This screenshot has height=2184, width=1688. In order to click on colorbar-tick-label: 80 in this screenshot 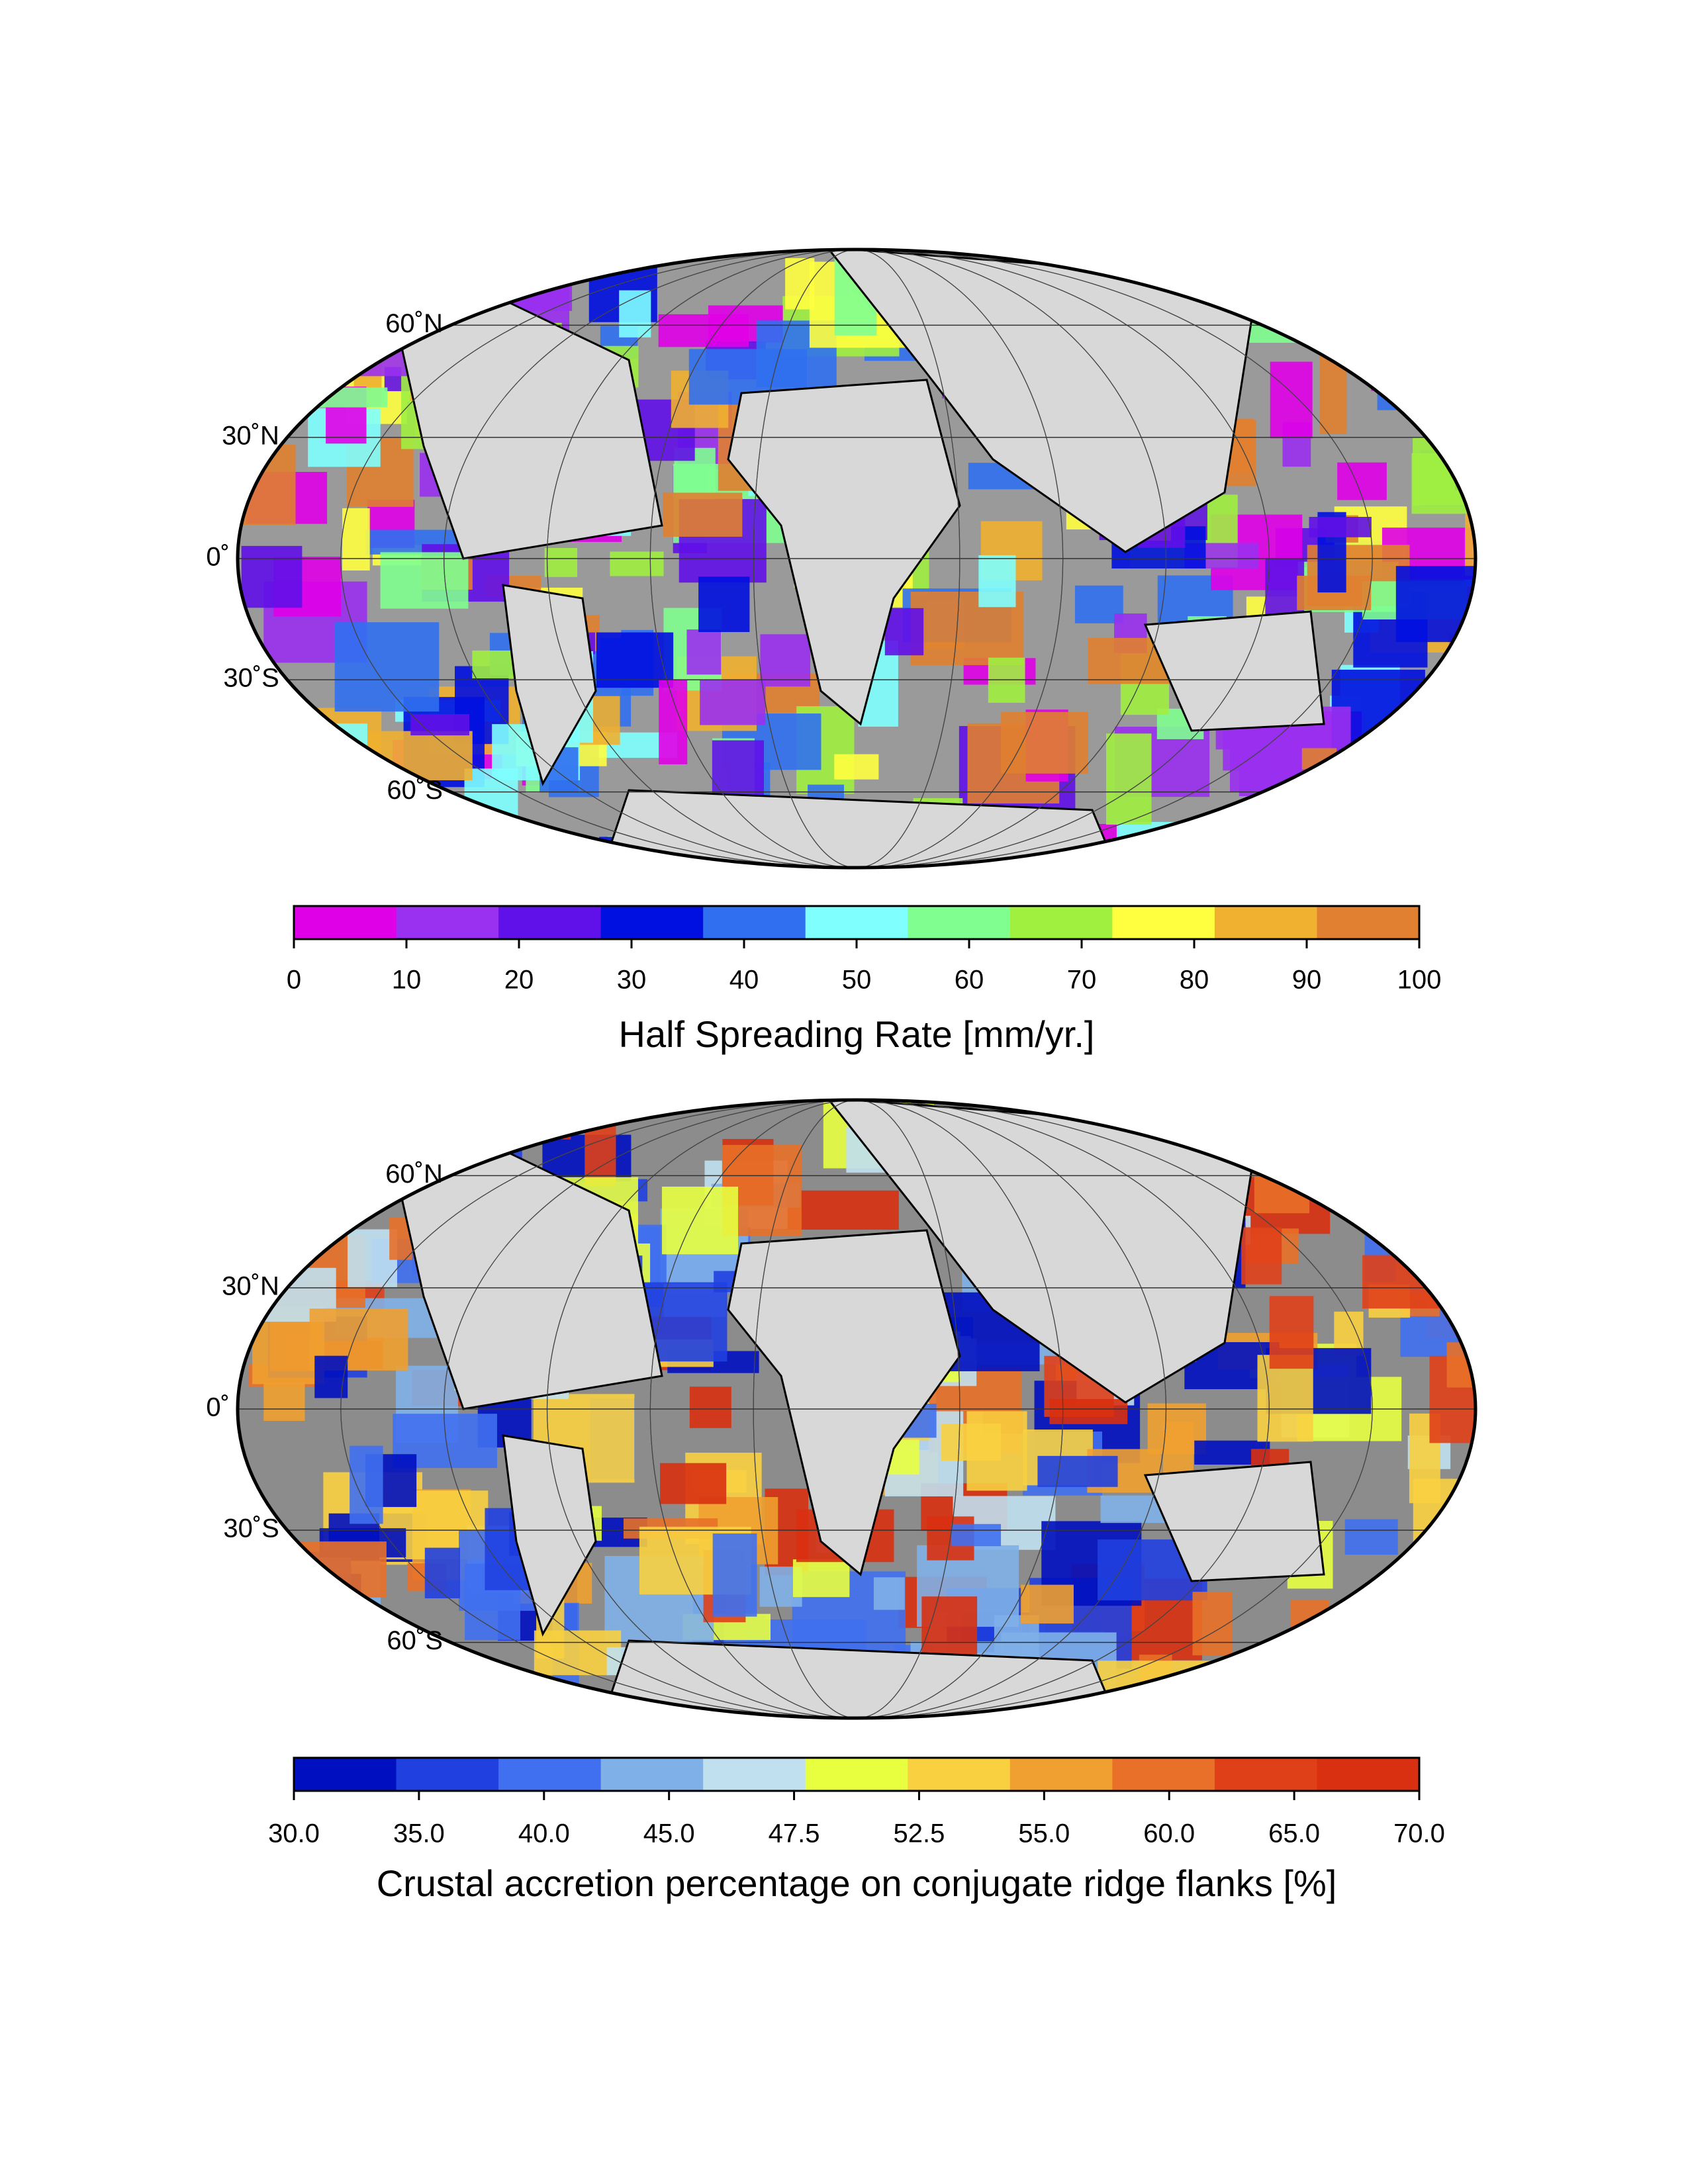, I will do `click(1194, 980)`.